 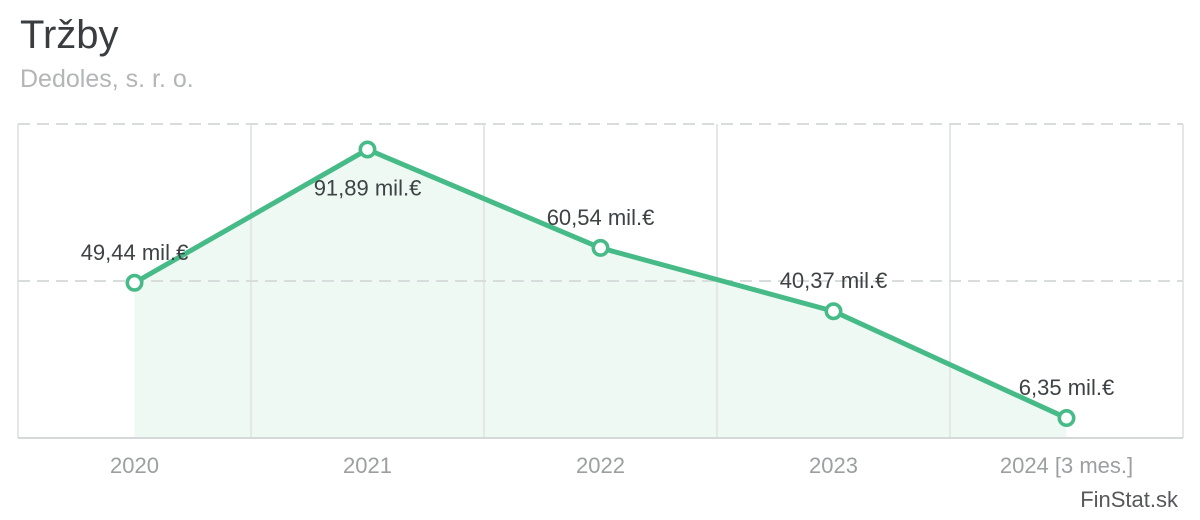 What do you see at coordinates (368, 187) in the screenshot?
I see `value-label: 91,89 mil.€` at bounding box center [368, 187].